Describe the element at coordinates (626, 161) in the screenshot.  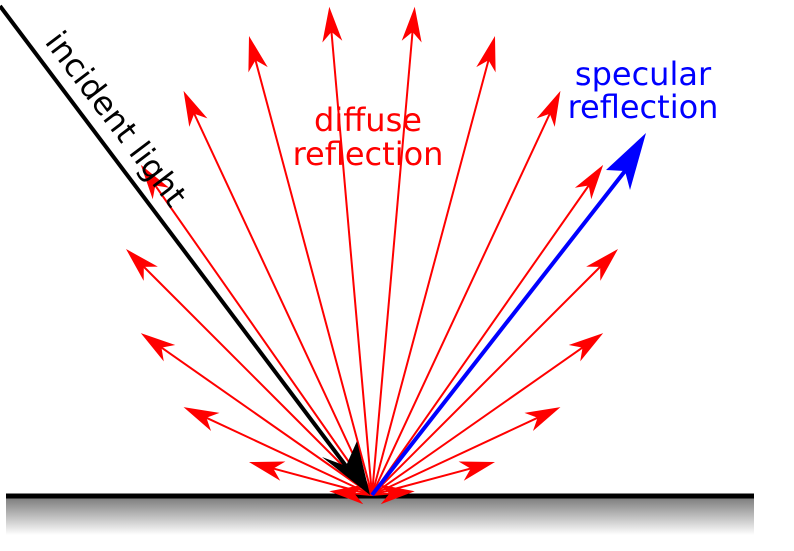
I see `specular-ray-arrowhead` at that location.